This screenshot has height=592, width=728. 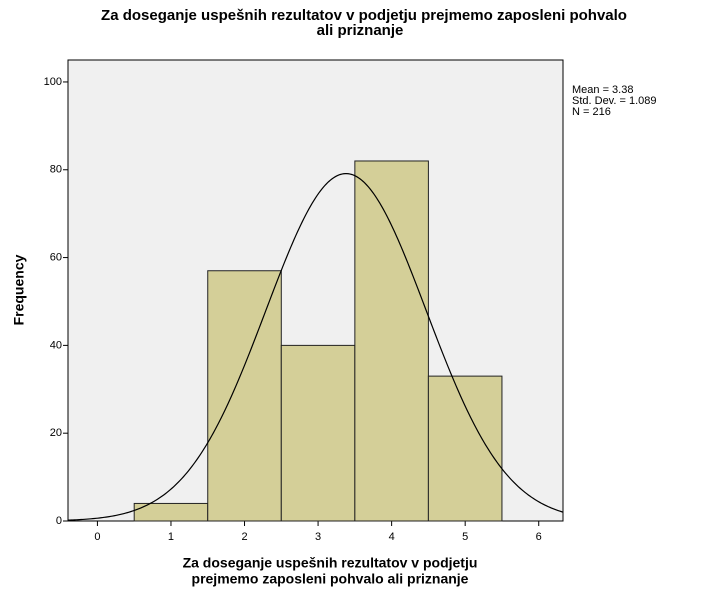 What do you see at coordinates (56, 257) in the screenshot?
I see `y-tick-label: 60` at bounding box center [56, 257].